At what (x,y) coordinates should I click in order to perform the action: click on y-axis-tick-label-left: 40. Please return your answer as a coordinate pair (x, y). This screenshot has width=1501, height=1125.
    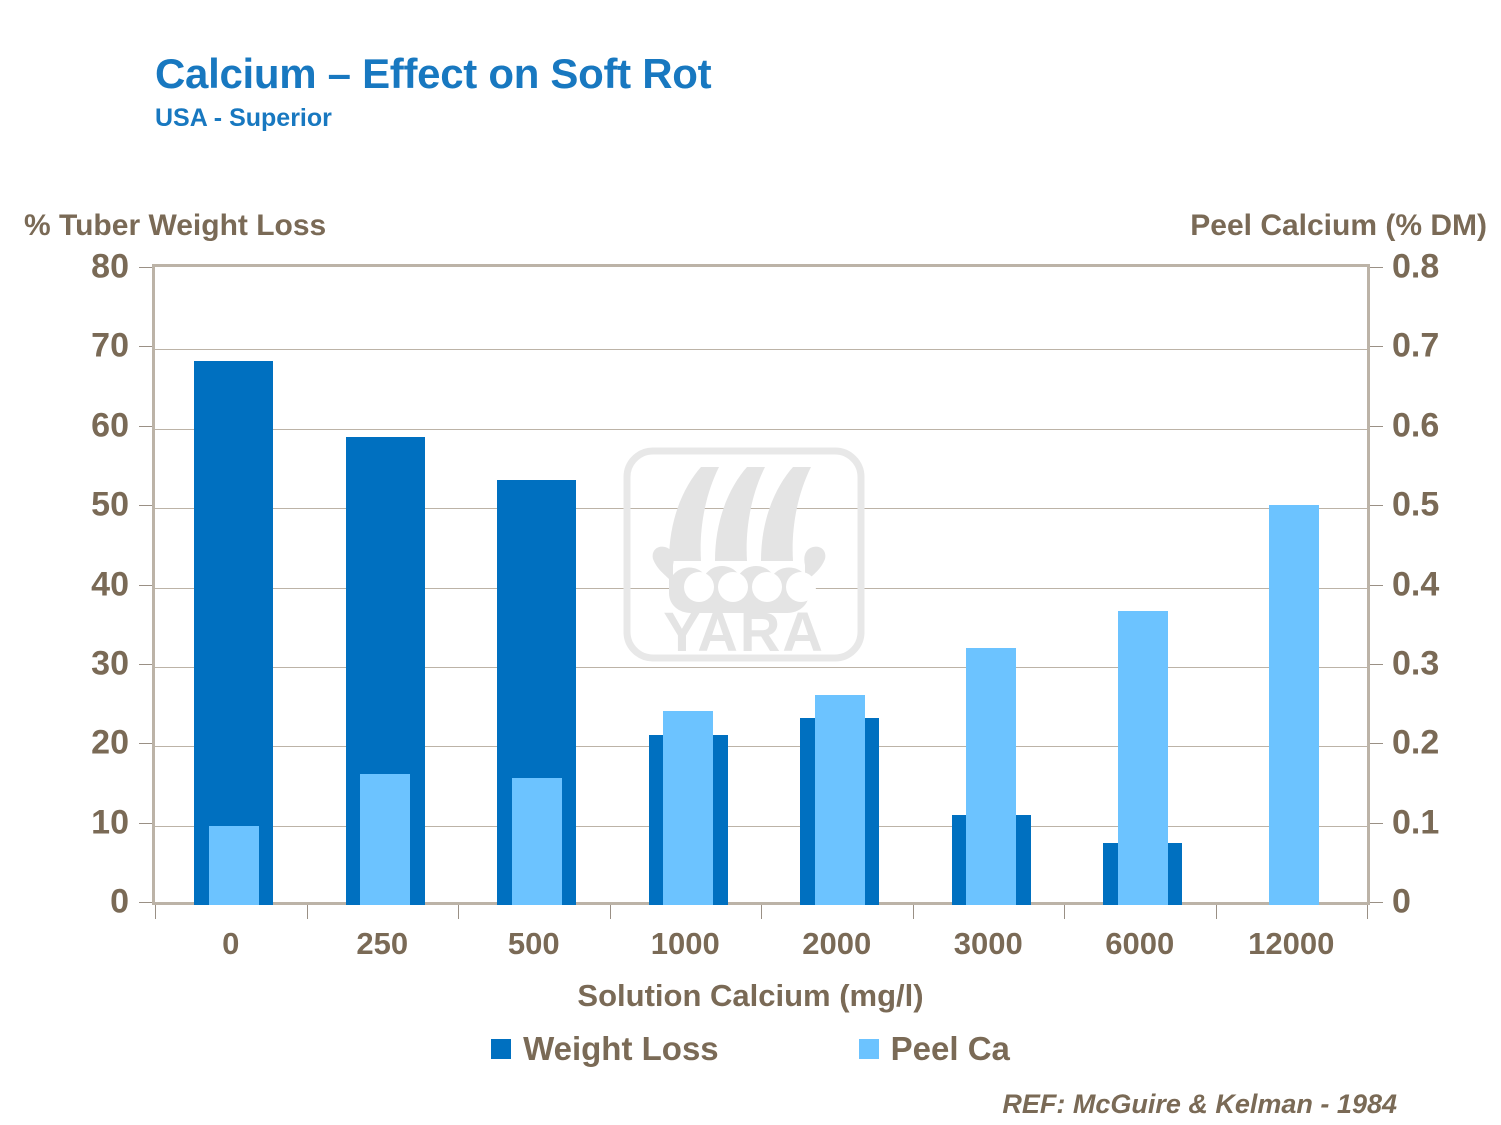
    Looking at the image, I should click on (110, 584).